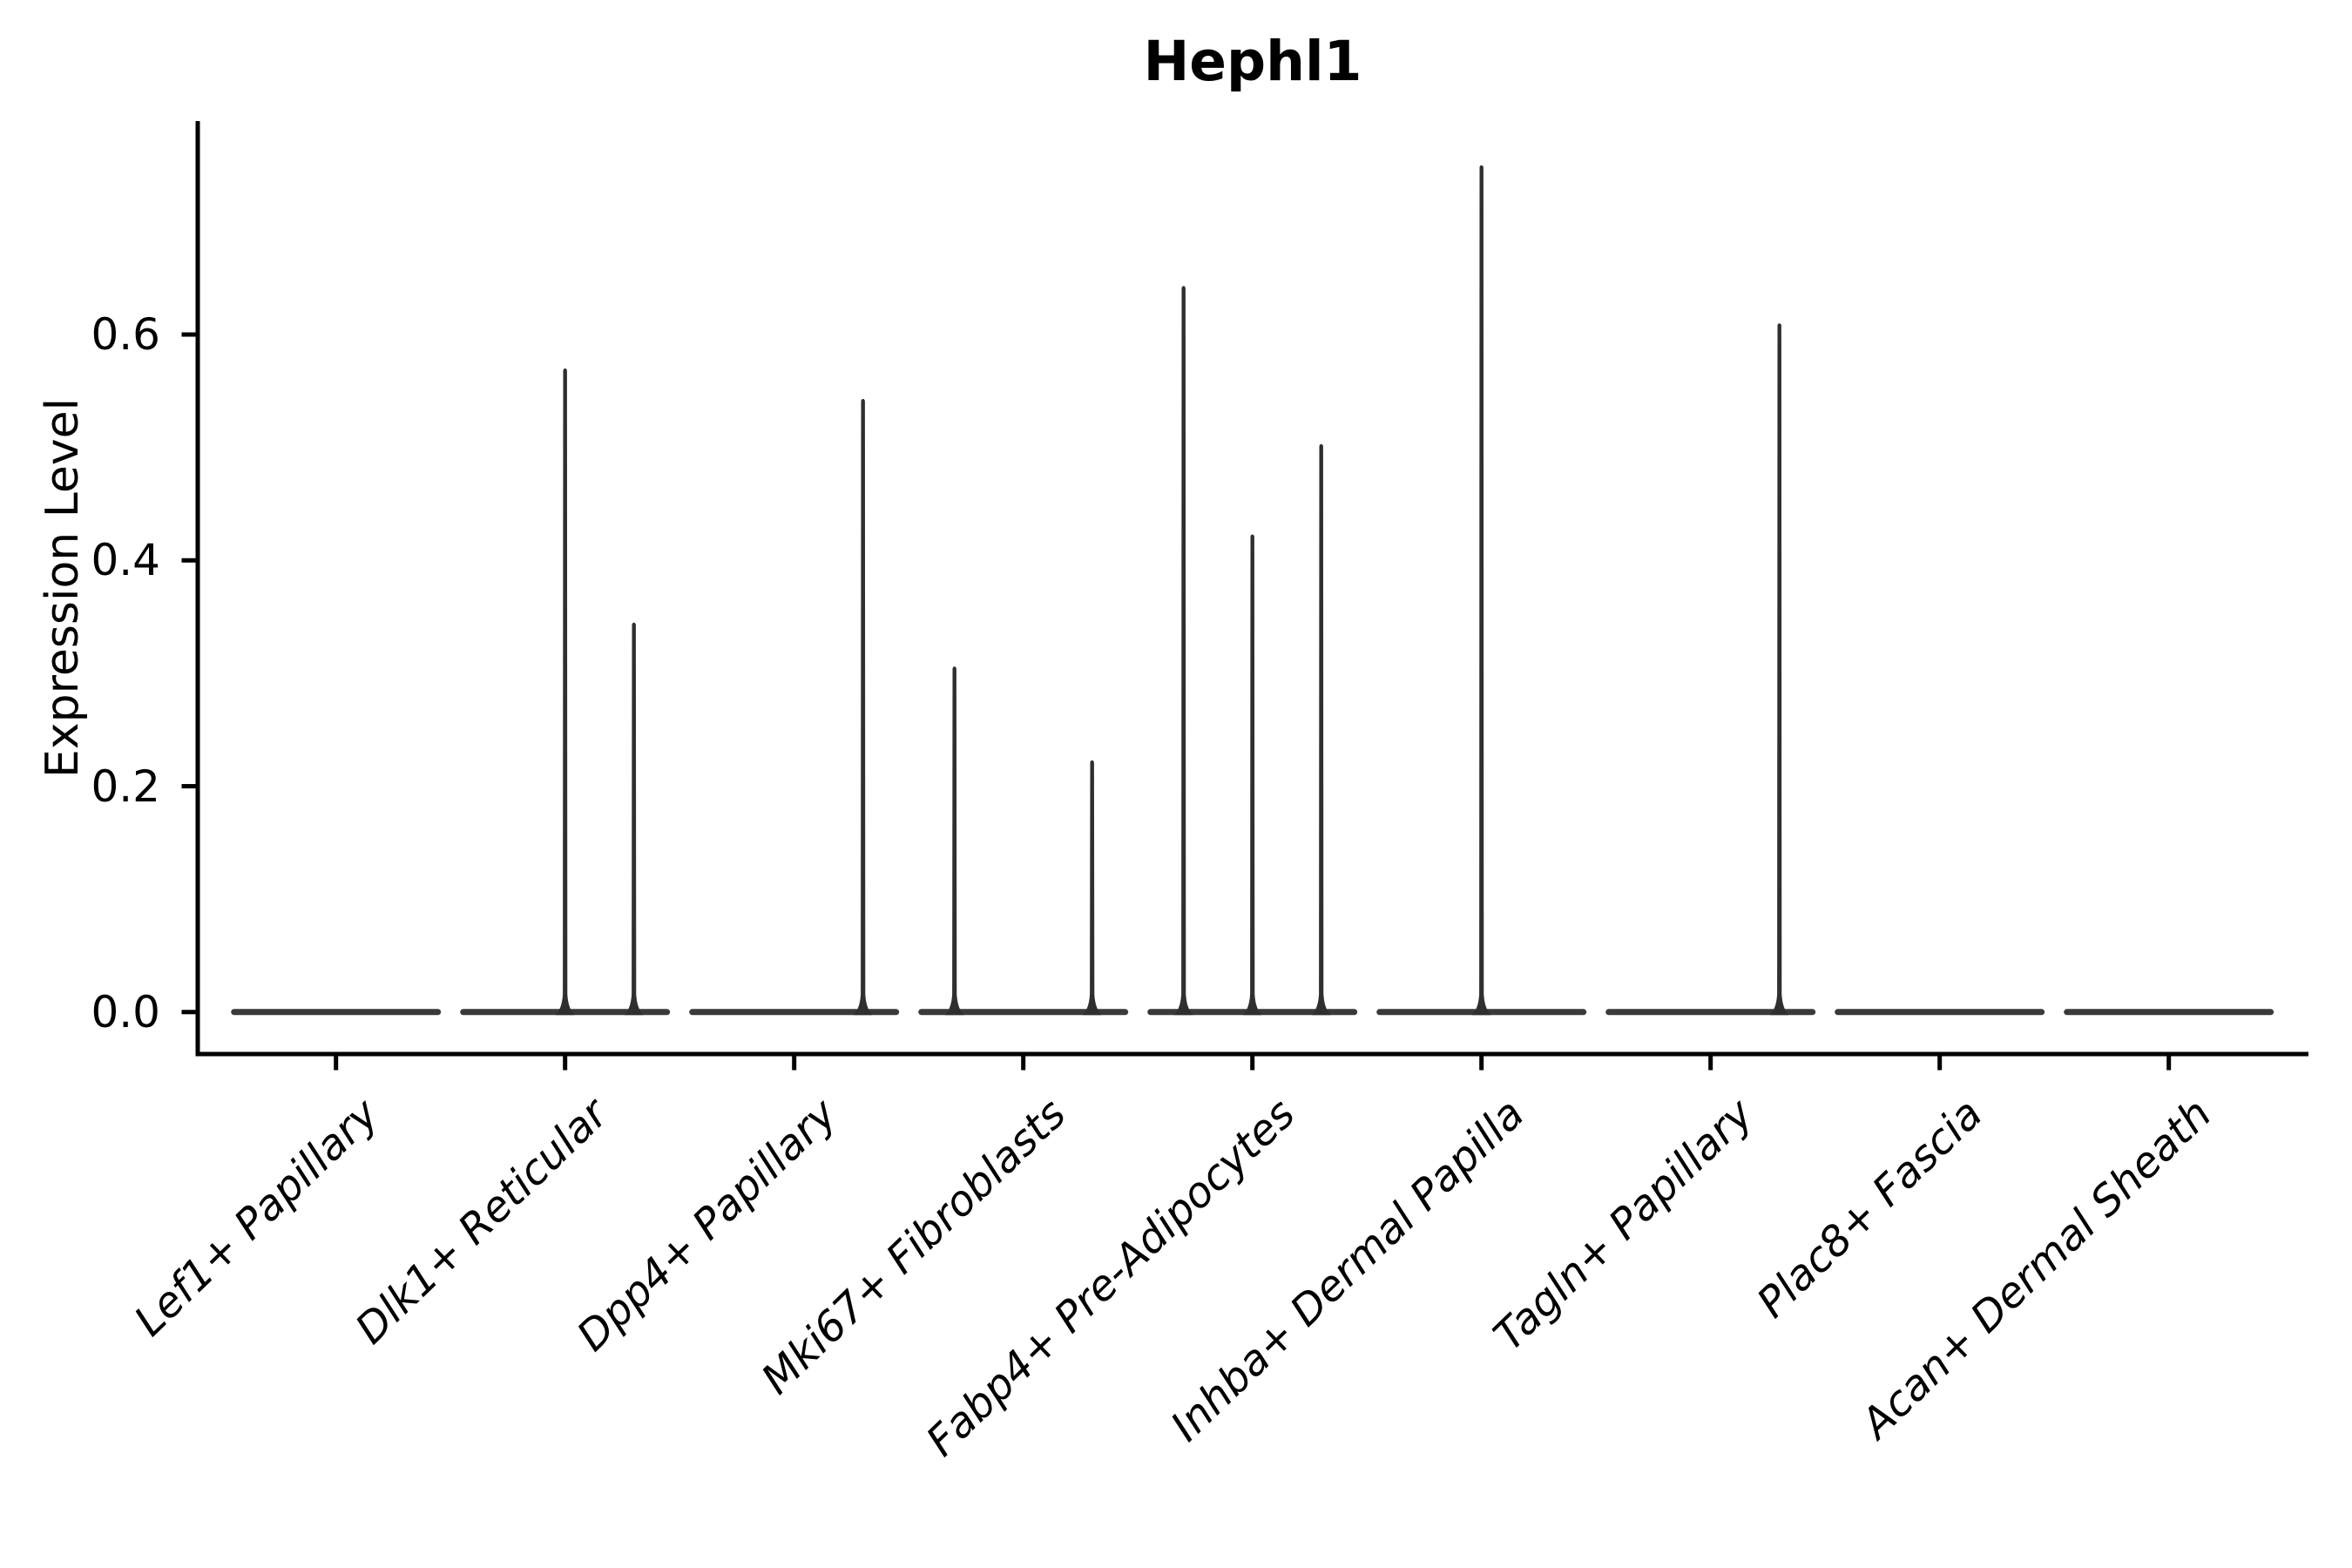 Image resolution: width=2352 pixels, height=1568 pixels. I want to click on y-tick-label: 0.6, so click(125, 335).